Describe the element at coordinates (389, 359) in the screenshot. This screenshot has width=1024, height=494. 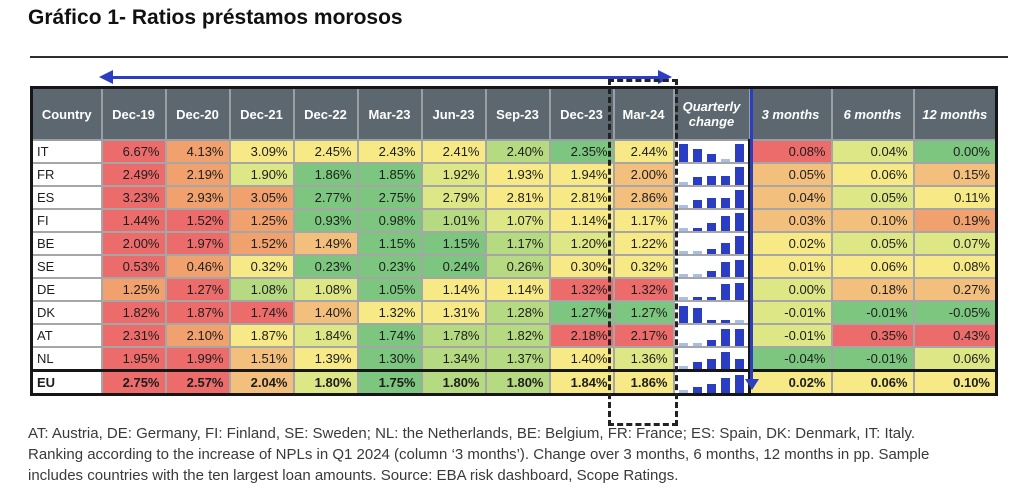
I see `value-cell: 1.30%` at that location.